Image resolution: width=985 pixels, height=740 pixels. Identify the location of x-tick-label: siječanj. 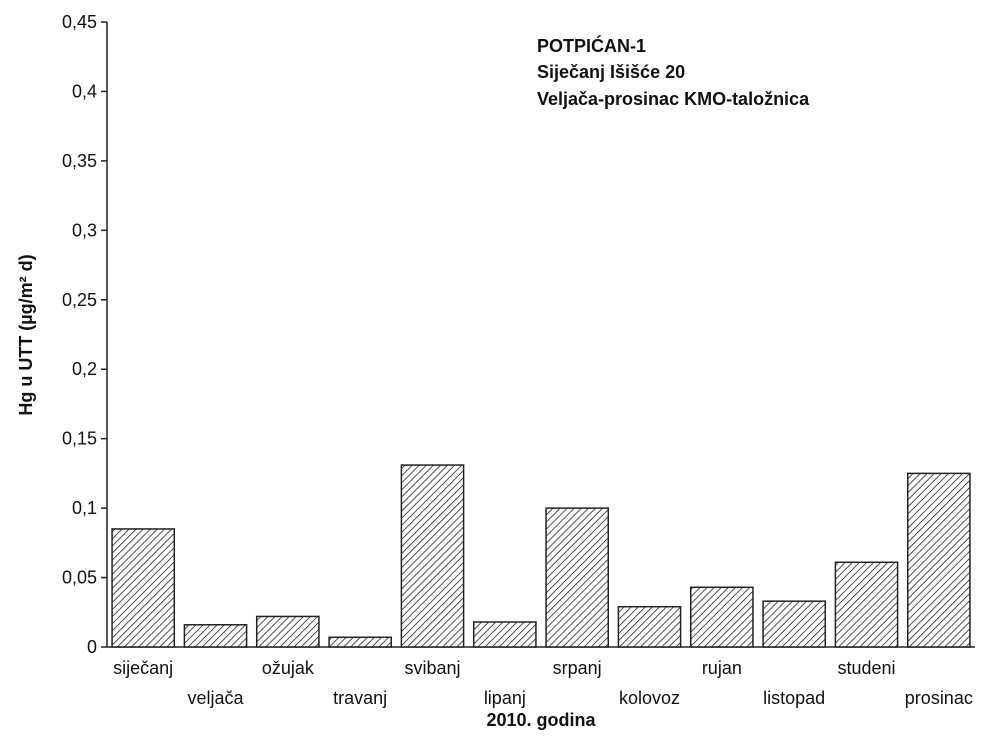
(143, 668).